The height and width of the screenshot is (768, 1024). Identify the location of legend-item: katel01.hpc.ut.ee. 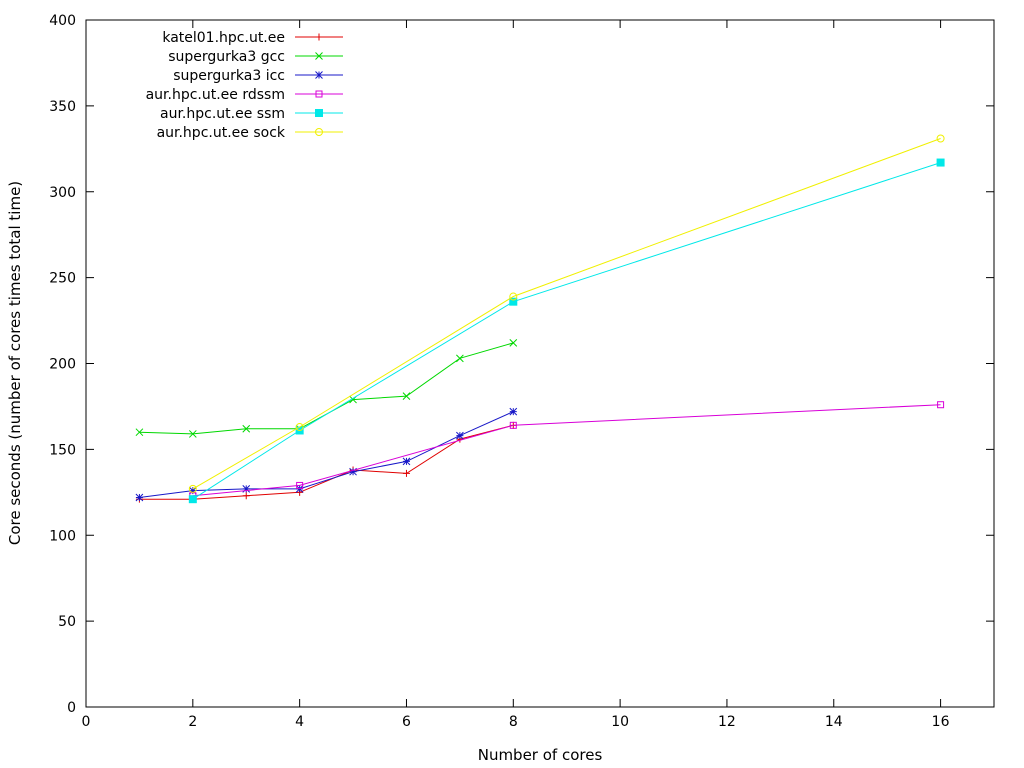
(252, 38).